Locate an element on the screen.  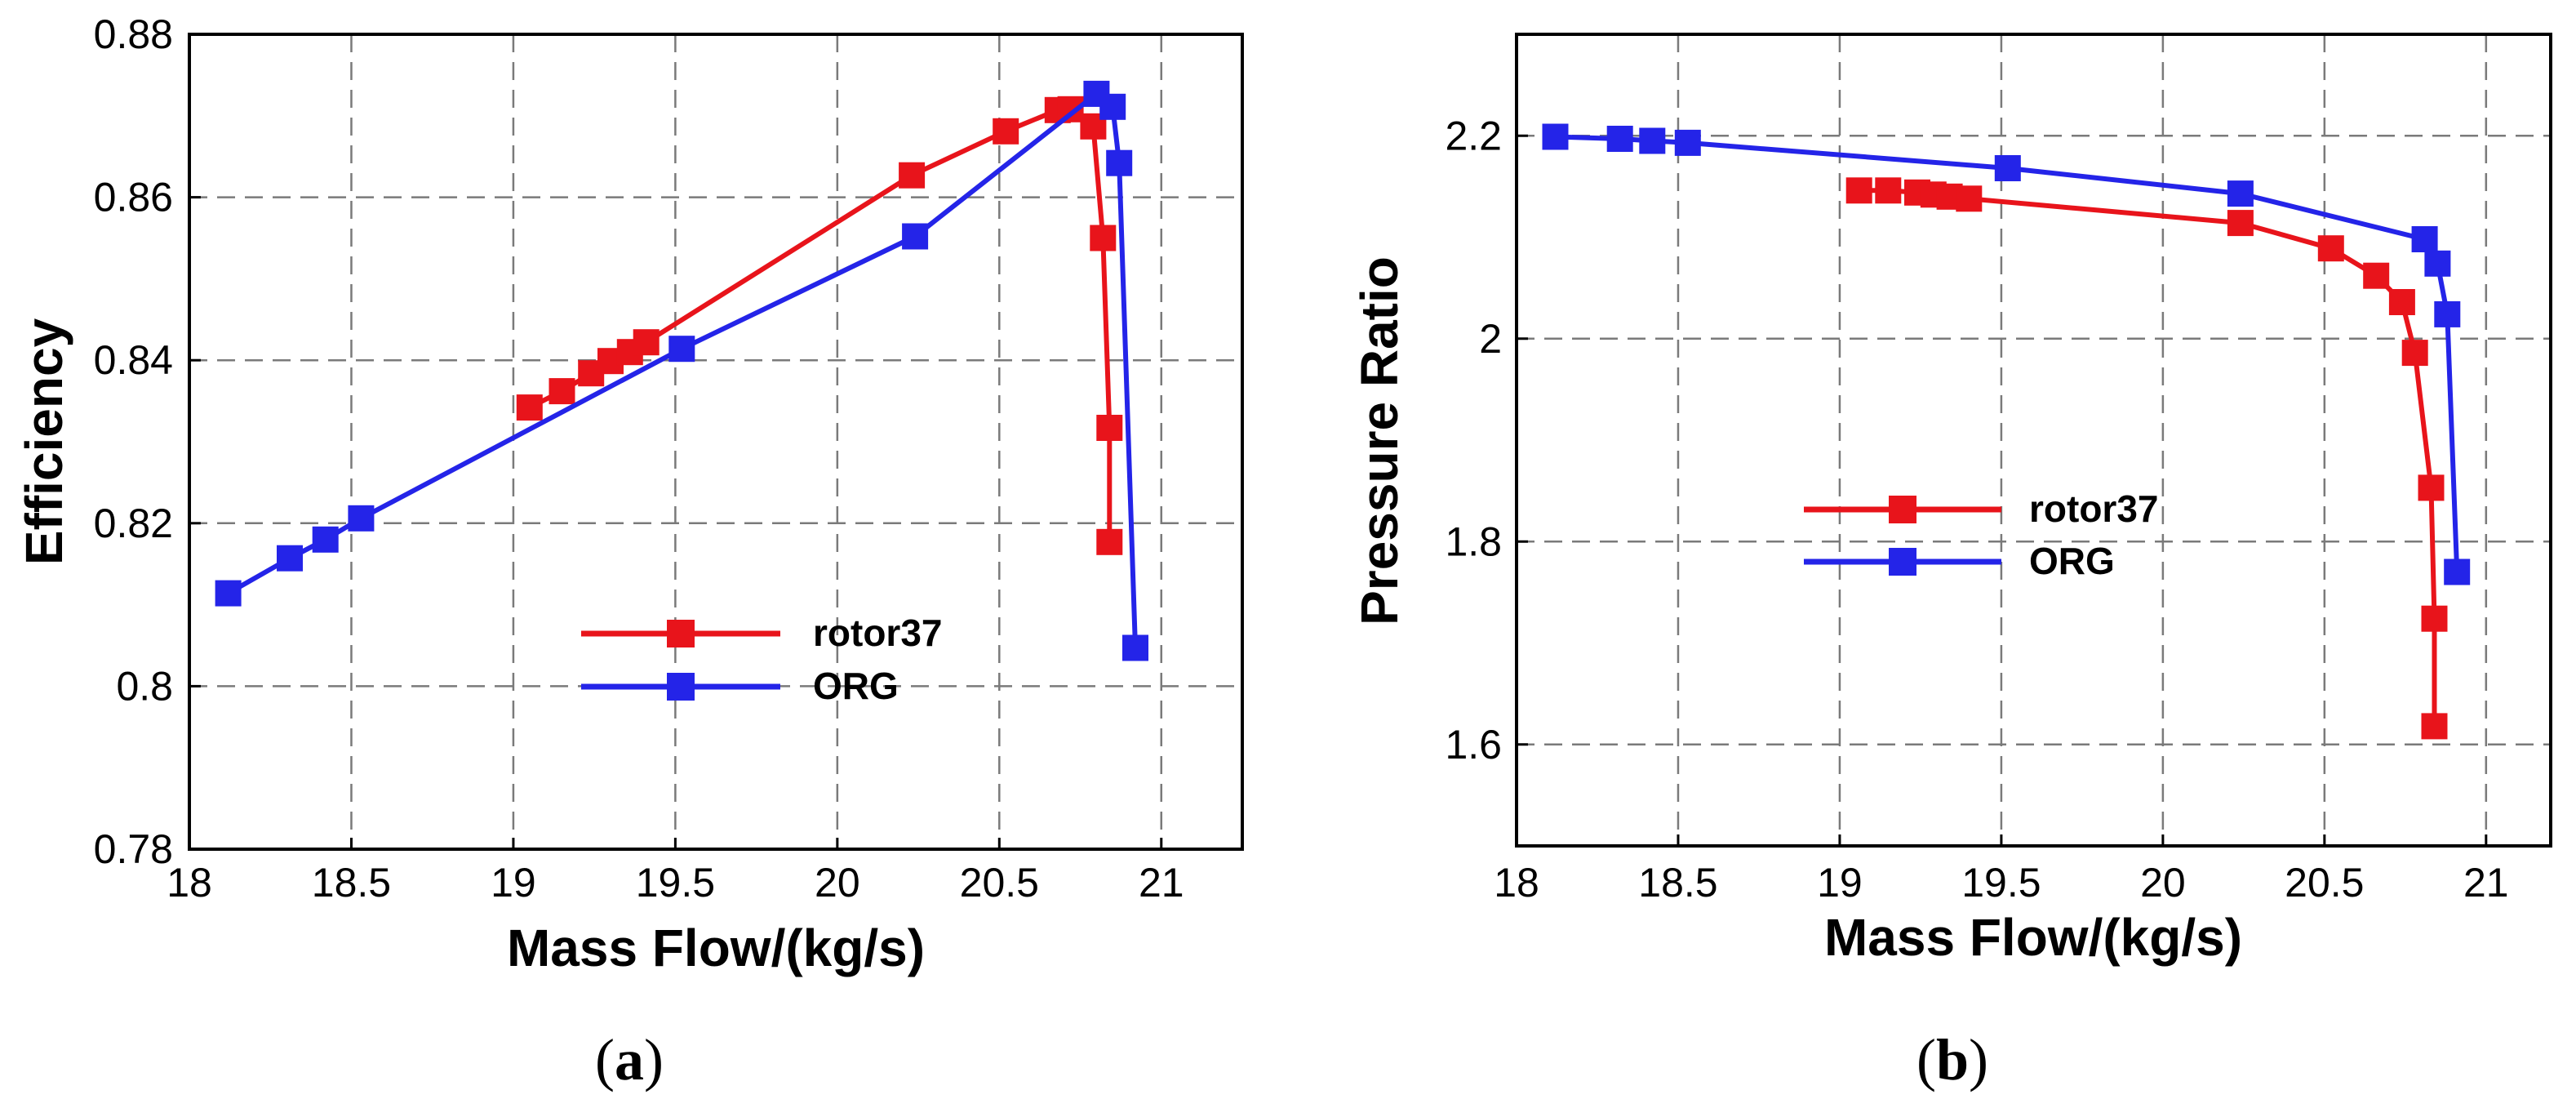
y-tick-label-a: 0.88 is located at coordinates (133, 34).